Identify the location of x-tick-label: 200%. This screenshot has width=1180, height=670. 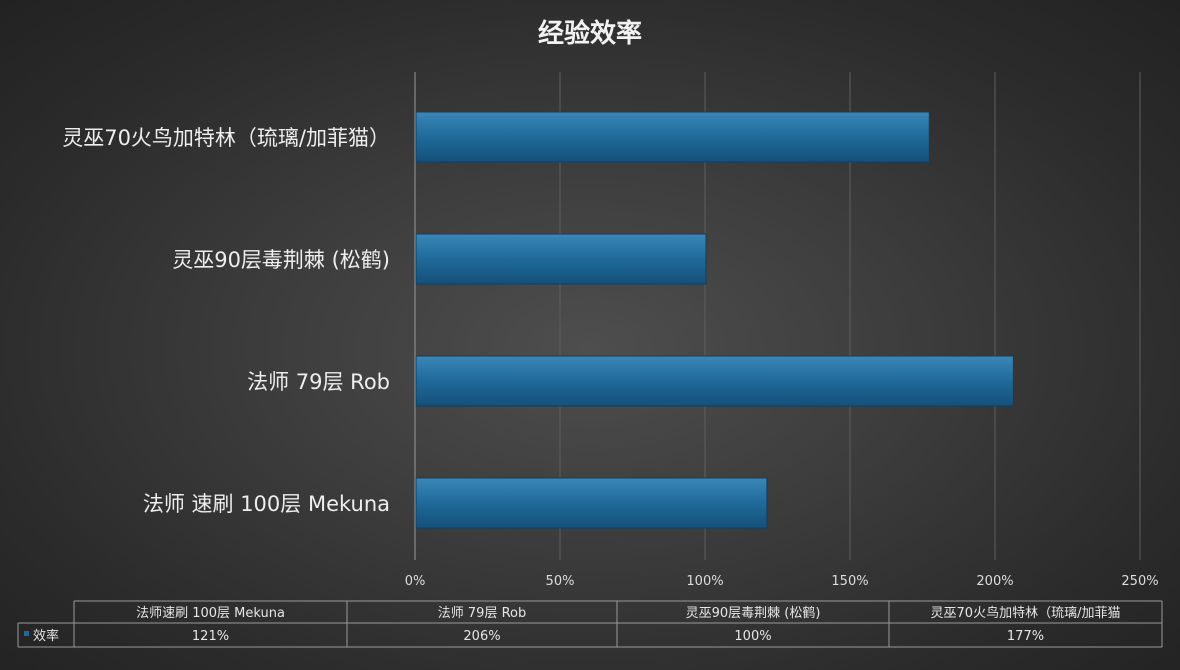
(994, 581).